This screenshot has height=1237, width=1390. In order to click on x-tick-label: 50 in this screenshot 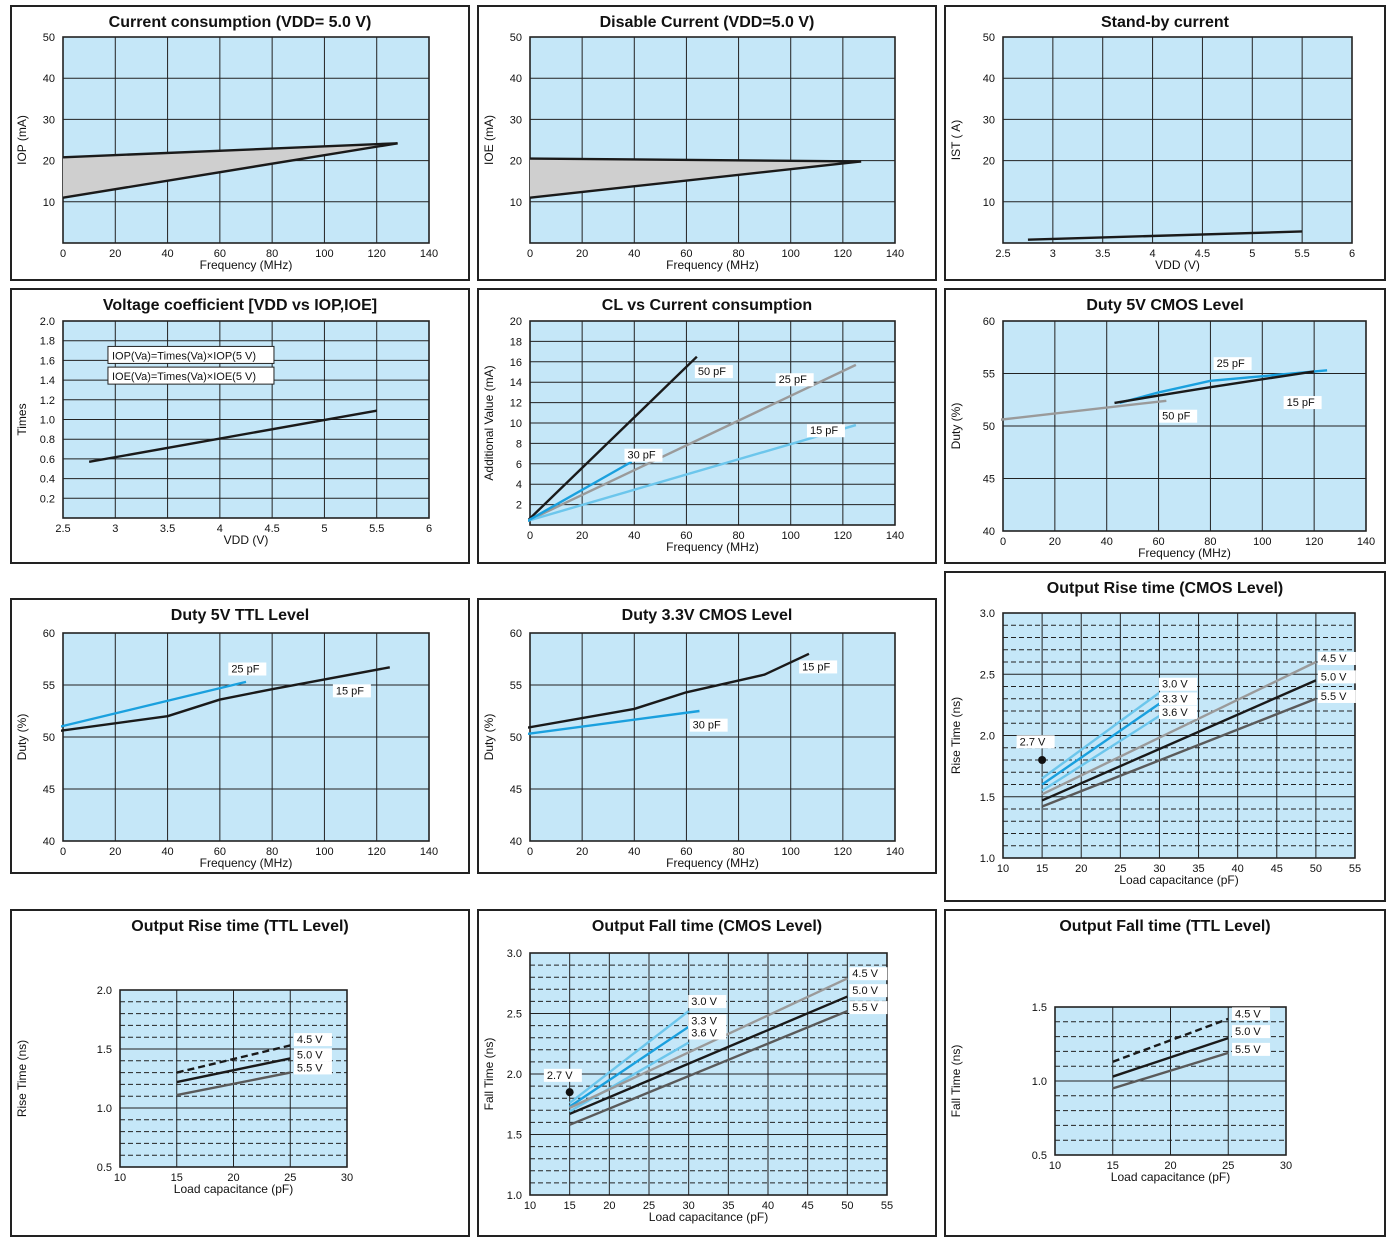, I will do `click(847, 1206)`.